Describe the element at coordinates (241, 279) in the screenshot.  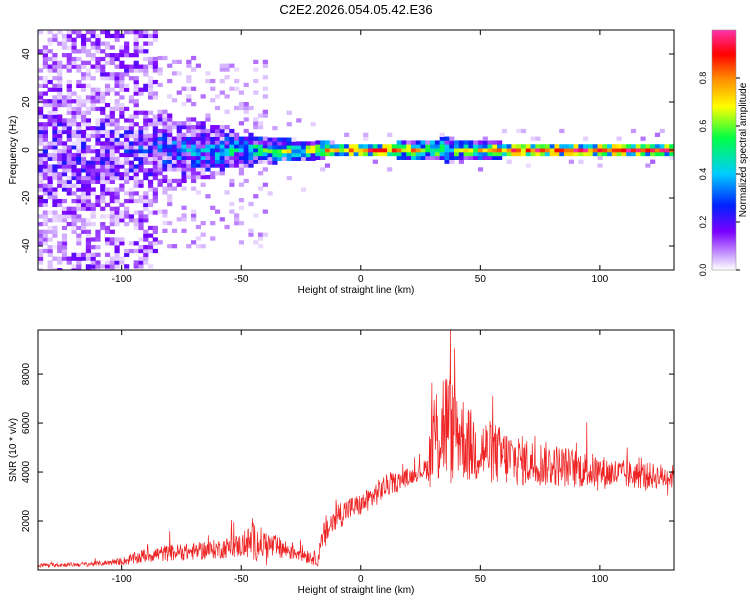
I see `spectrogram-x-tick-label: -50` at that location.